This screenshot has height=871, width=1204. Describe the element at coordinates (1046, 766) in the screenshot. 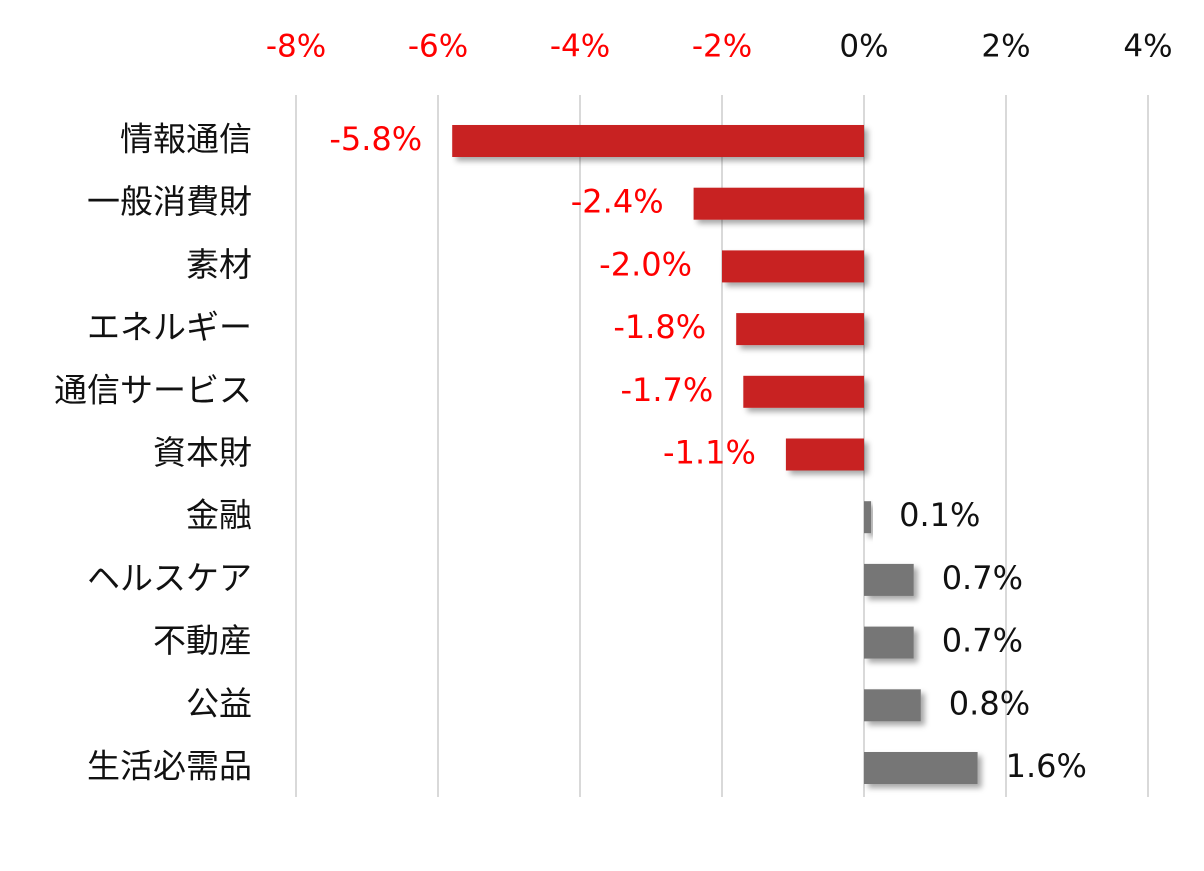

I see `value-label: 1.6%` at that location.